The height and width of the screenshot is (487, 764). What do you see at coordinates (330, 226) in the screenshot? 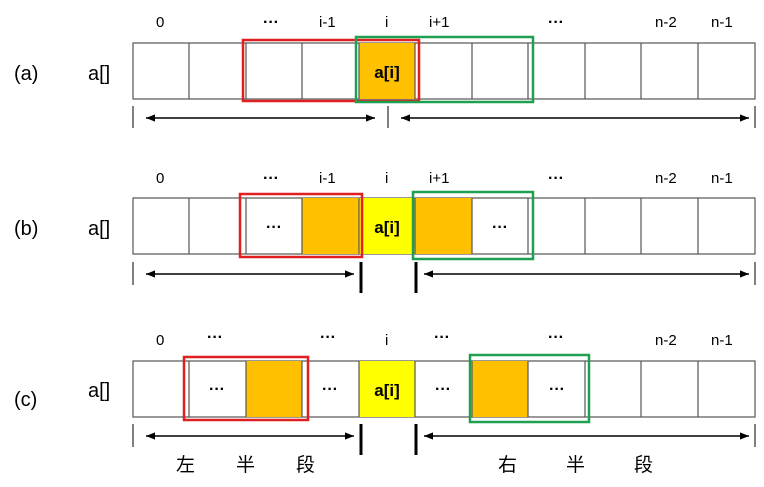
I see `cell-im1-fill-b` at bounding box center [330, 226].